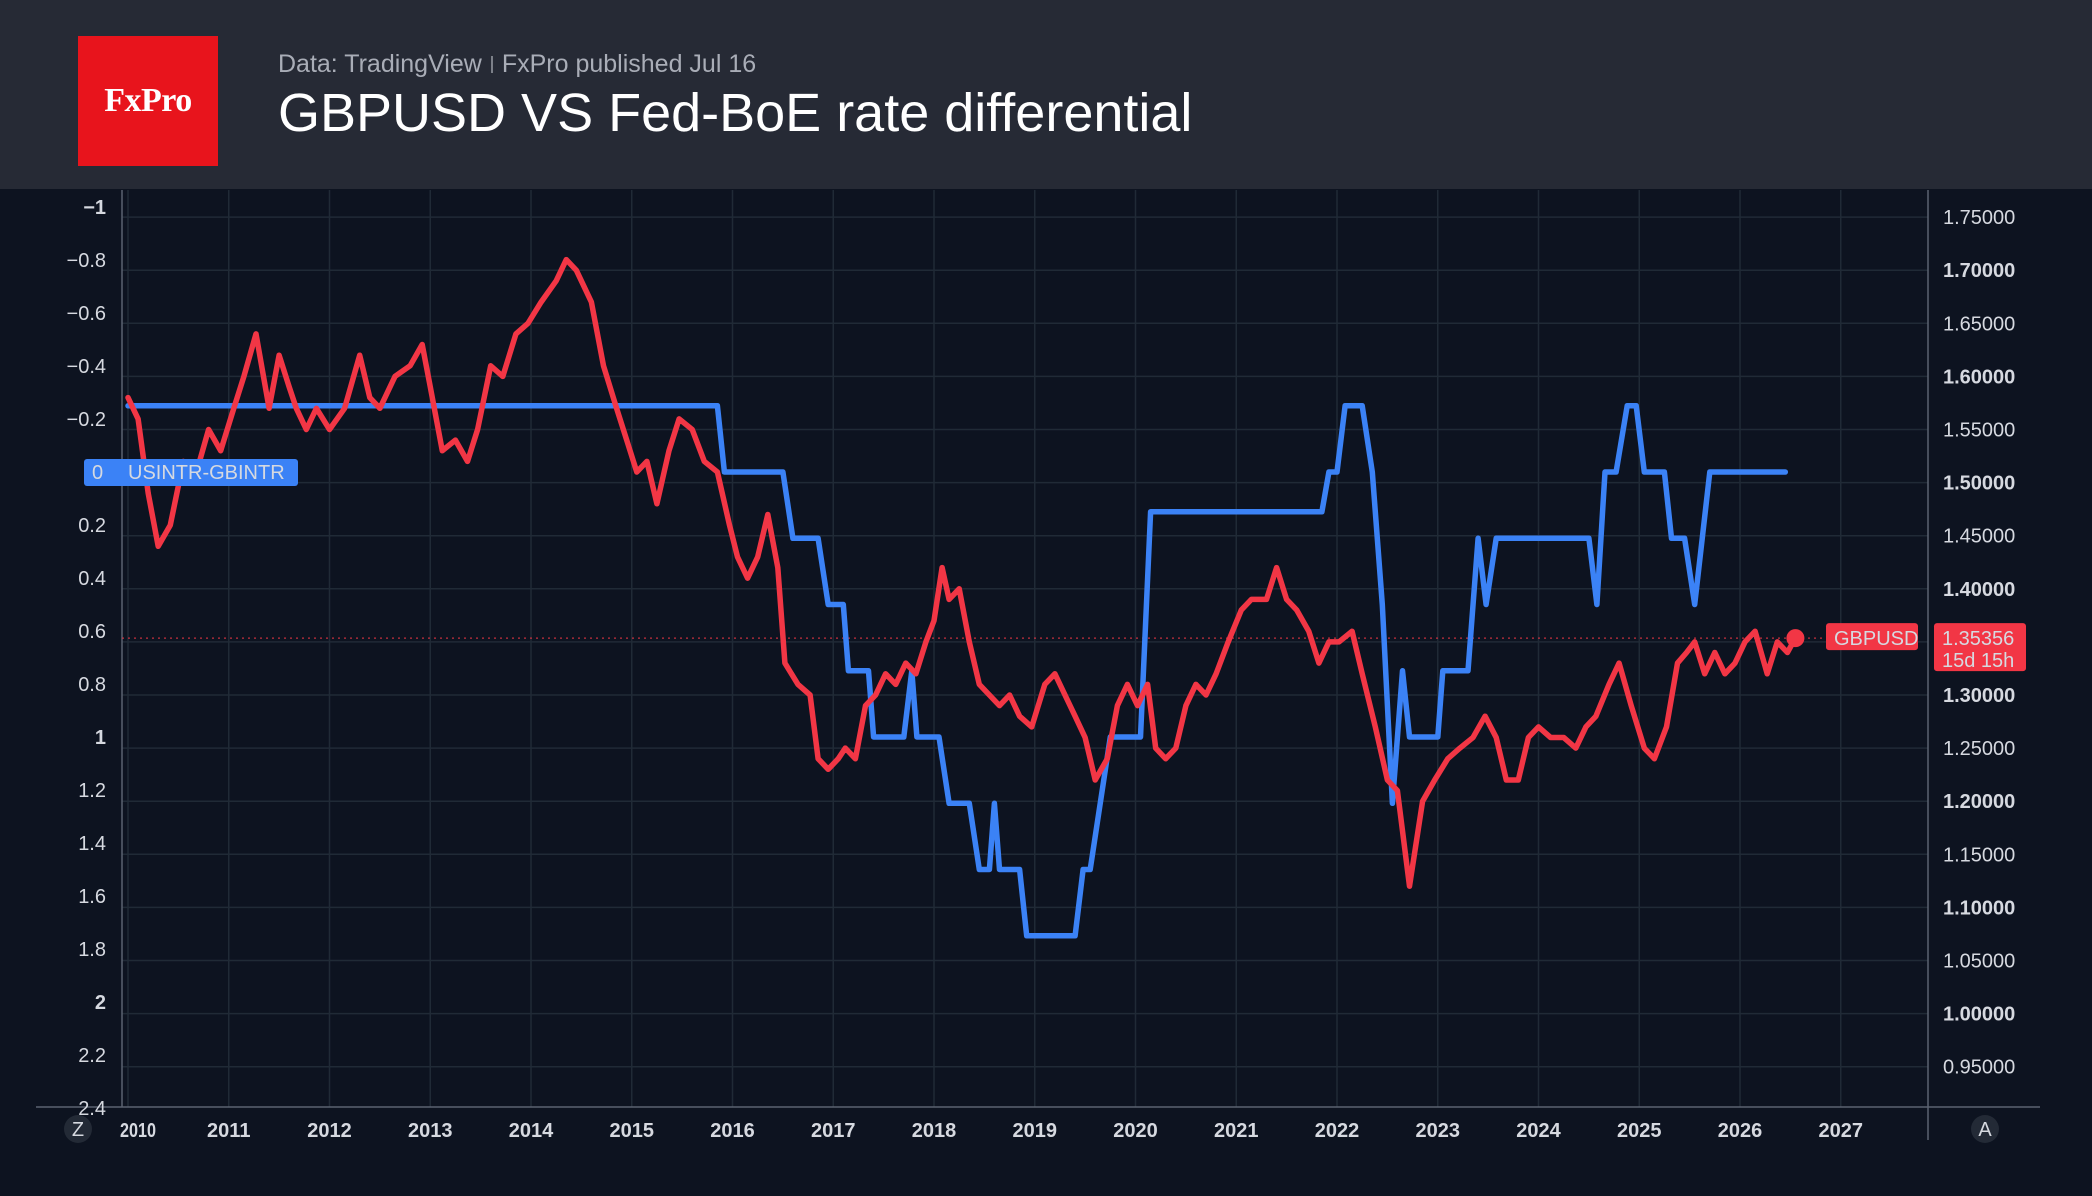  Describe the element at coordinates (531, 1131) in the screenshot. I see `x-axis-tick: 2014` at that location.